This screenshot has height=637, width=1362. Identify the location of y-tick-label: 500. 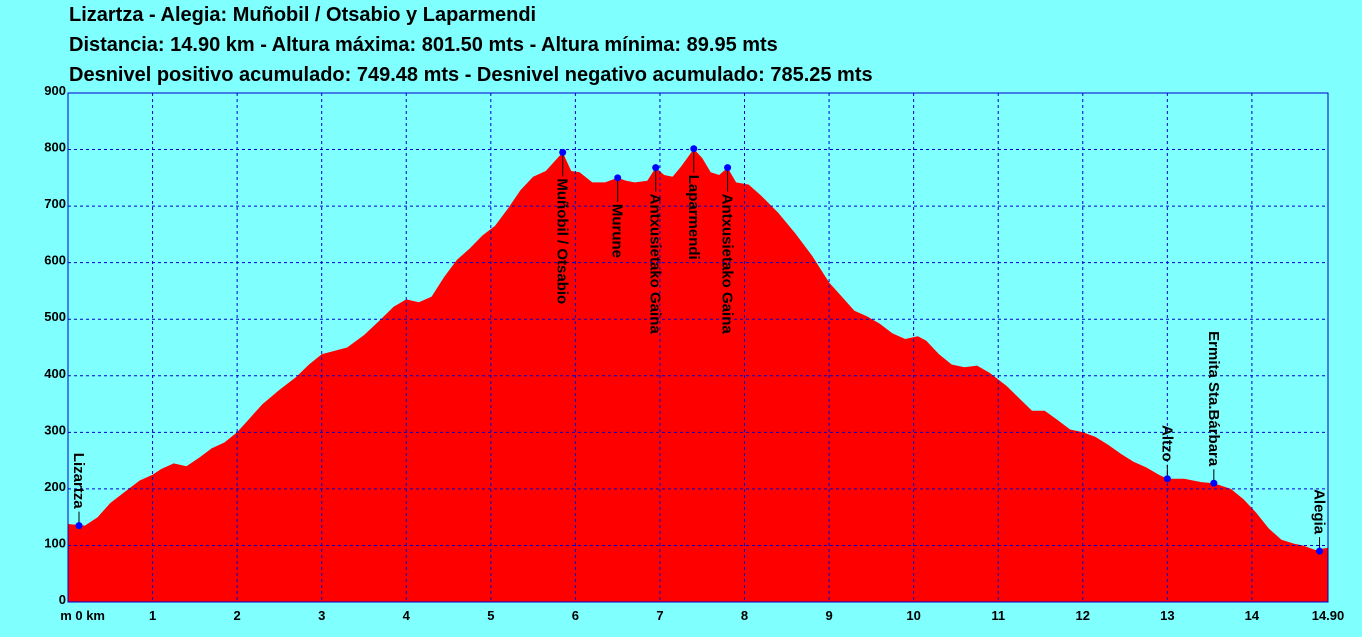
(55, 316).